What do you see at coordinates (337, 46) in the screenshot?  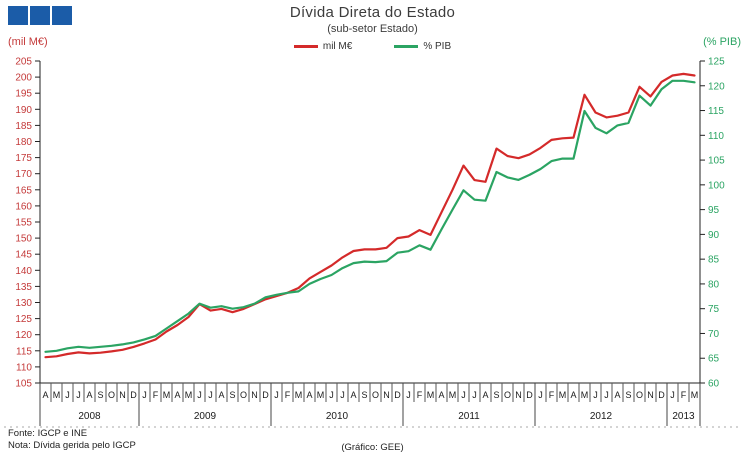 I see `legend-label-mil-me: mil M€` at bounding box center [337, 46].